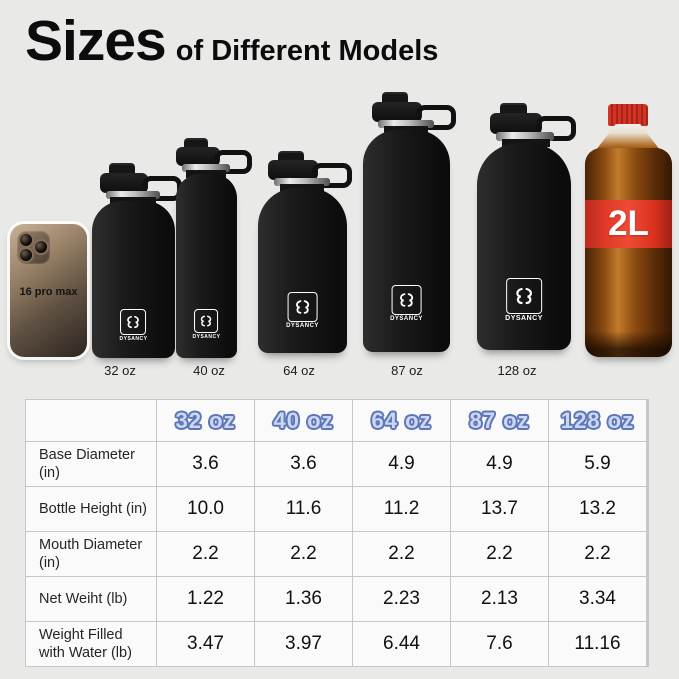  I want to click on cola-neck, so click(628, 137).